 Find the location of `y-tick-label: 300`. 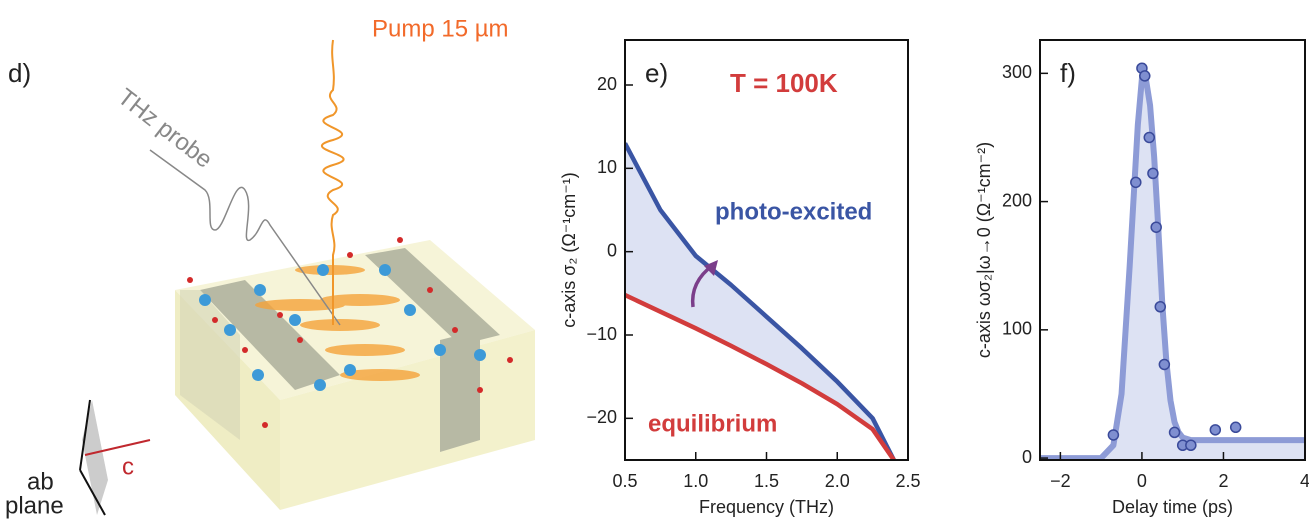

y-tick-label: 300 is located at coordinates (1017, 72).